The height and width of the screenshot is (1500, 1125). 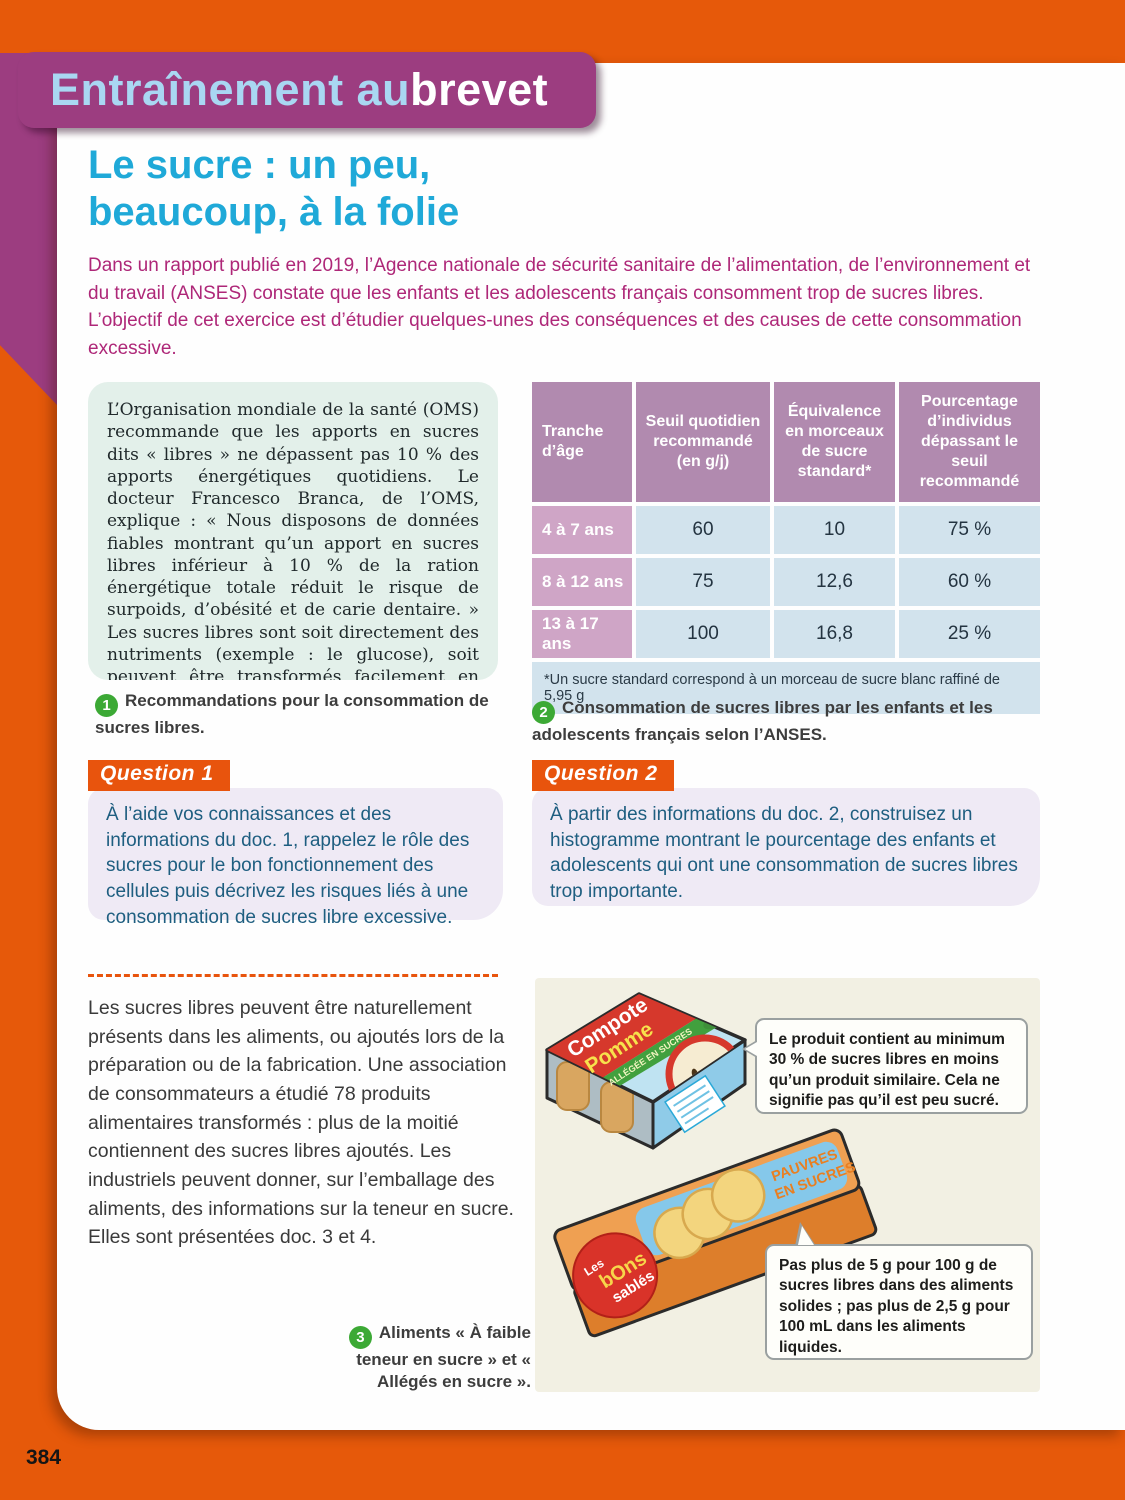 I want to click on table-cell: 100, so click(x=703, y=634).